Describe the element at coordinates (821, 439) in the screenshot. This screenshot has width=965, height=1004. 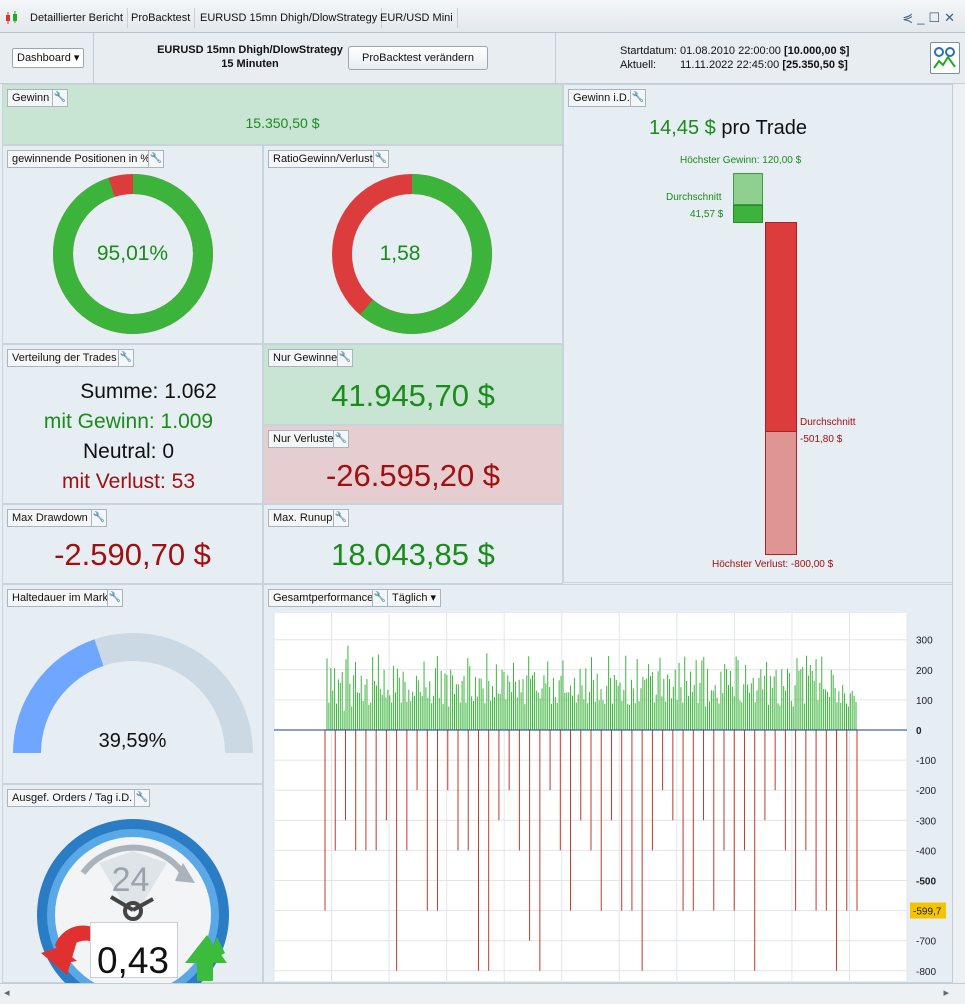
I see `avg-loss-value: -501,80 $` at that location.